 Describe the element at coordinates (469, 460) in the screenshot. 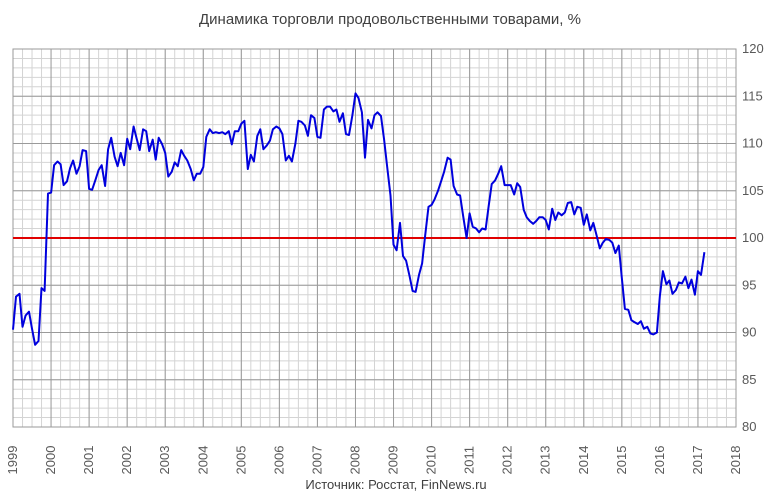

I see `x-tick-label: 2011` at that location.